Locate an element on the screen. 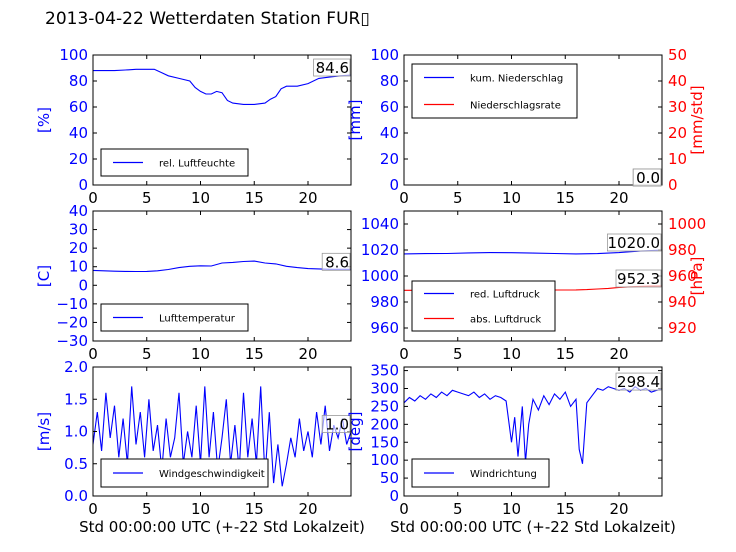  value-annotation: 84.6 is located at coordinates (332, 68).